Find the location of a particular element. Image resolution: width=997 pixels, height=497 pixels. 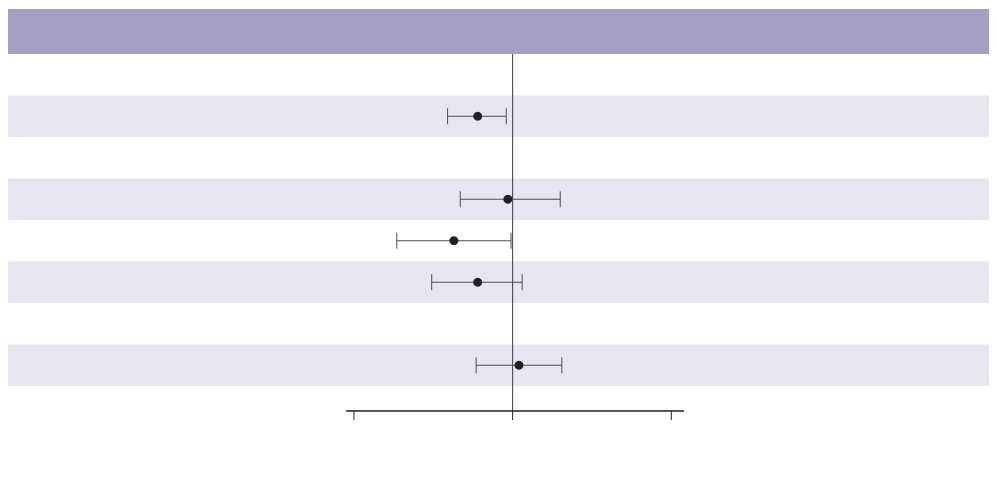

header-band is located at coordinates (498, 31).